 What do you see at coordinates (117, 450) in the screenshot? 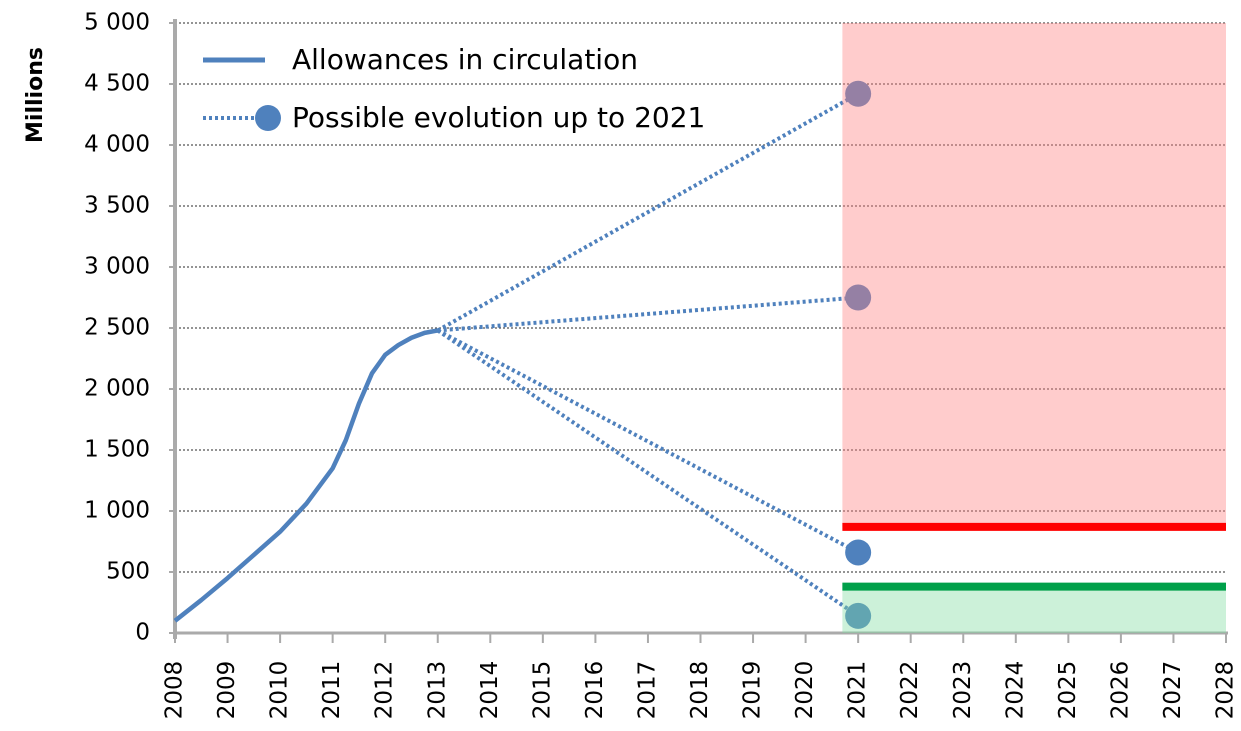
I see `y-tick-label: 1 500` at bounding box center [117, 450].